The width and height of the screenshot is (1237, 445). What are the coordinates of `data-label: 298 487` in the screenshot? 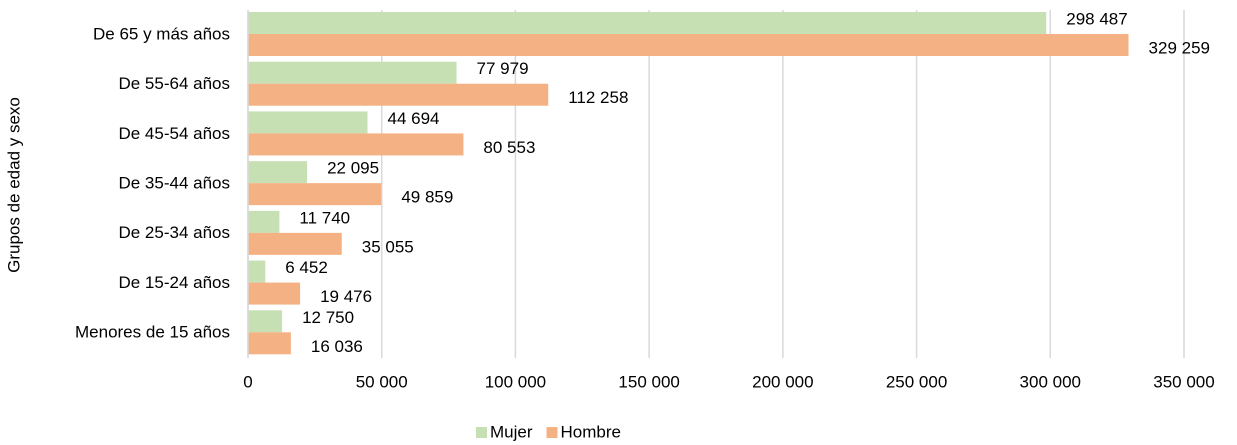 It's located at (1096, 18).